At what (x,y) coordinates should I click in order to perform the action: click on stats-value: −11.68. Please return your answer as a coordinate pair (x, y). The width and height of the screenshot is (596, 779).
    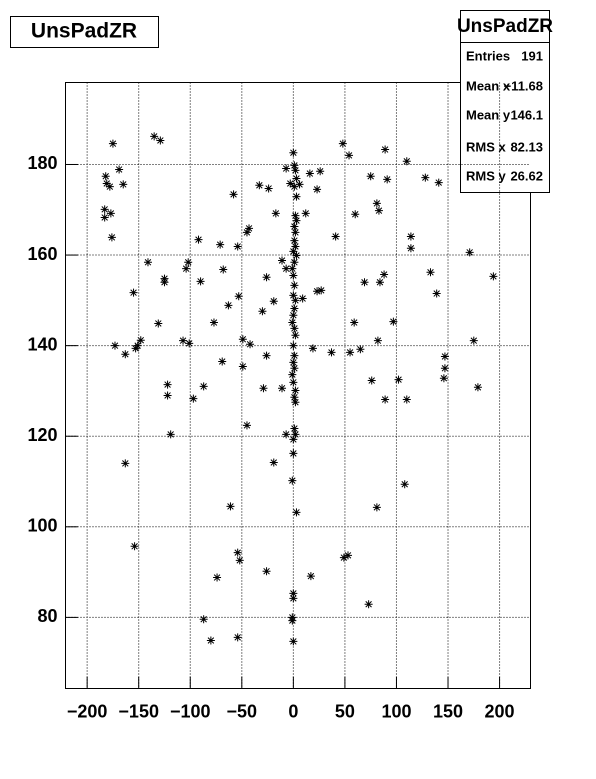
    Looking at the image, I should click on (523, 85).